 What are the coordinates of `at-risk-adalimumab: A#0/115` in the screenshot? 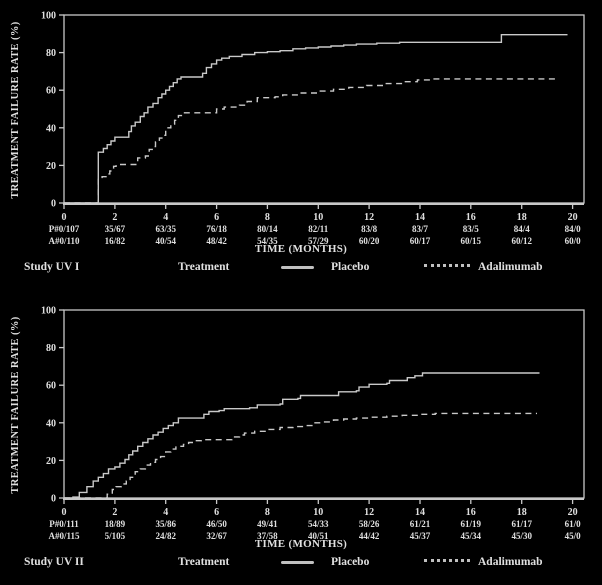 It's located at (64, 536).